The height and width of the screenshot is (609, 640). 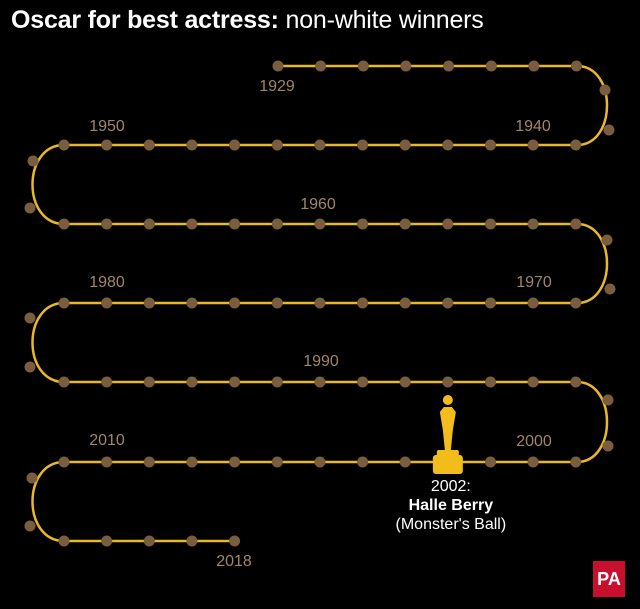 What do you see at coordinates (406, 66) in the screenshot?
I see `year-dot-1932` at bounding box center [406, 66].